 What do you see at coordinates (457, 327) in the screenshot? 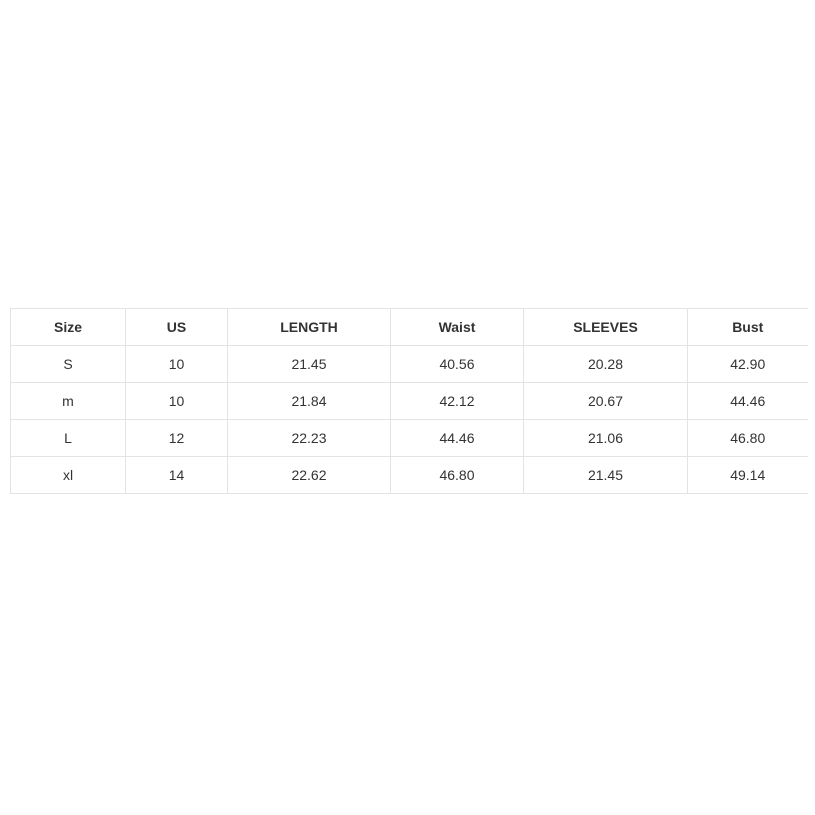
I see `column-header-waist: Waist` at bounding box center [457, 327].